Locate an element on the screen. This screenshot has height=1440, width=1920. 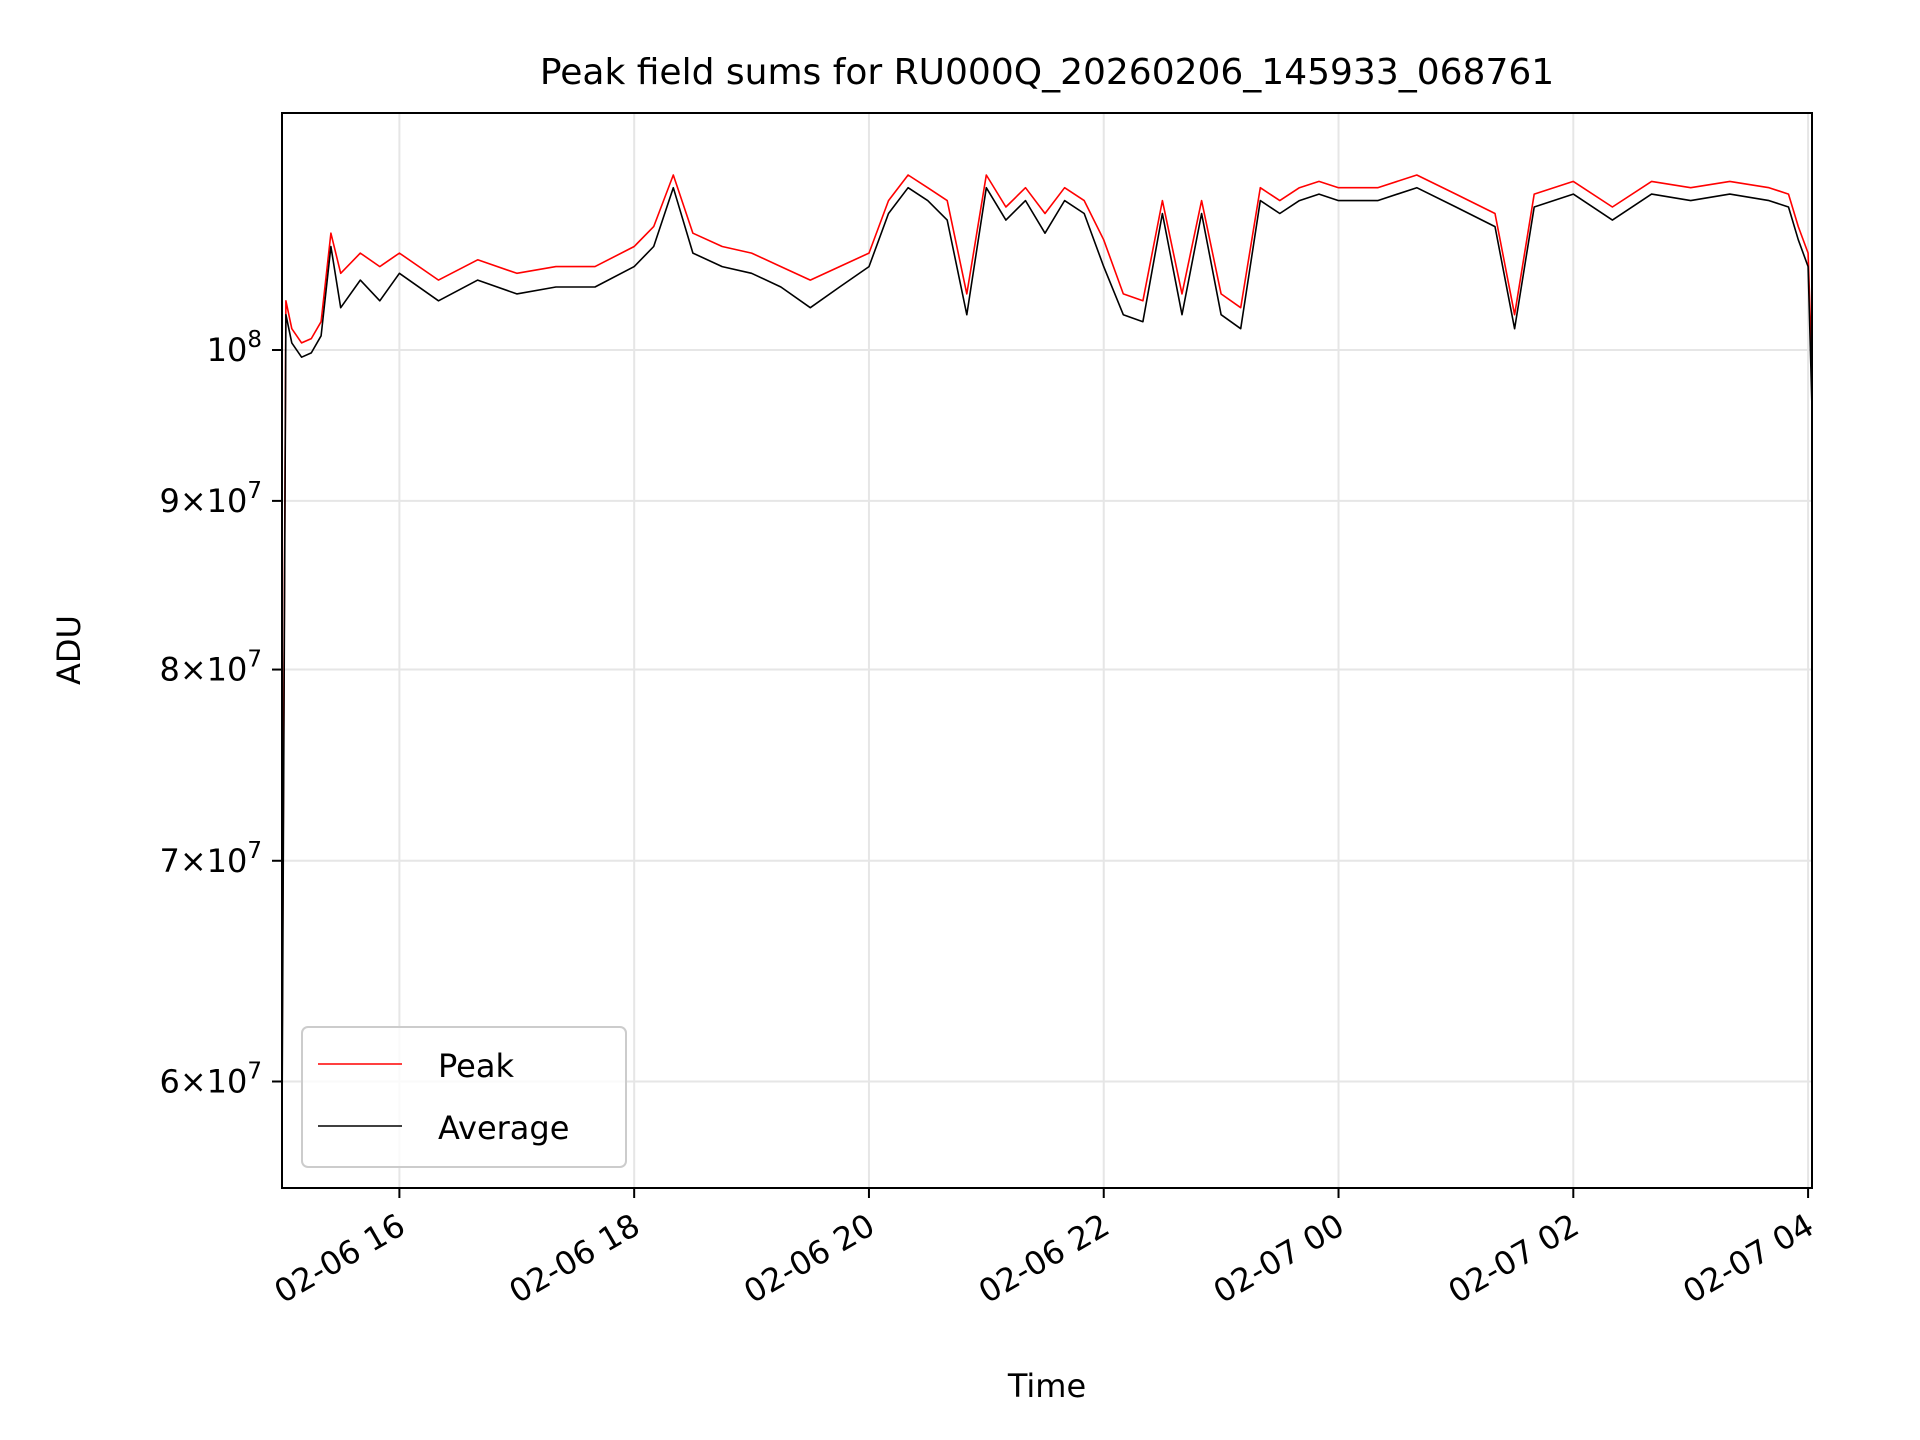
legend-label-peak: Peak is located at coordinates (476, 1066).